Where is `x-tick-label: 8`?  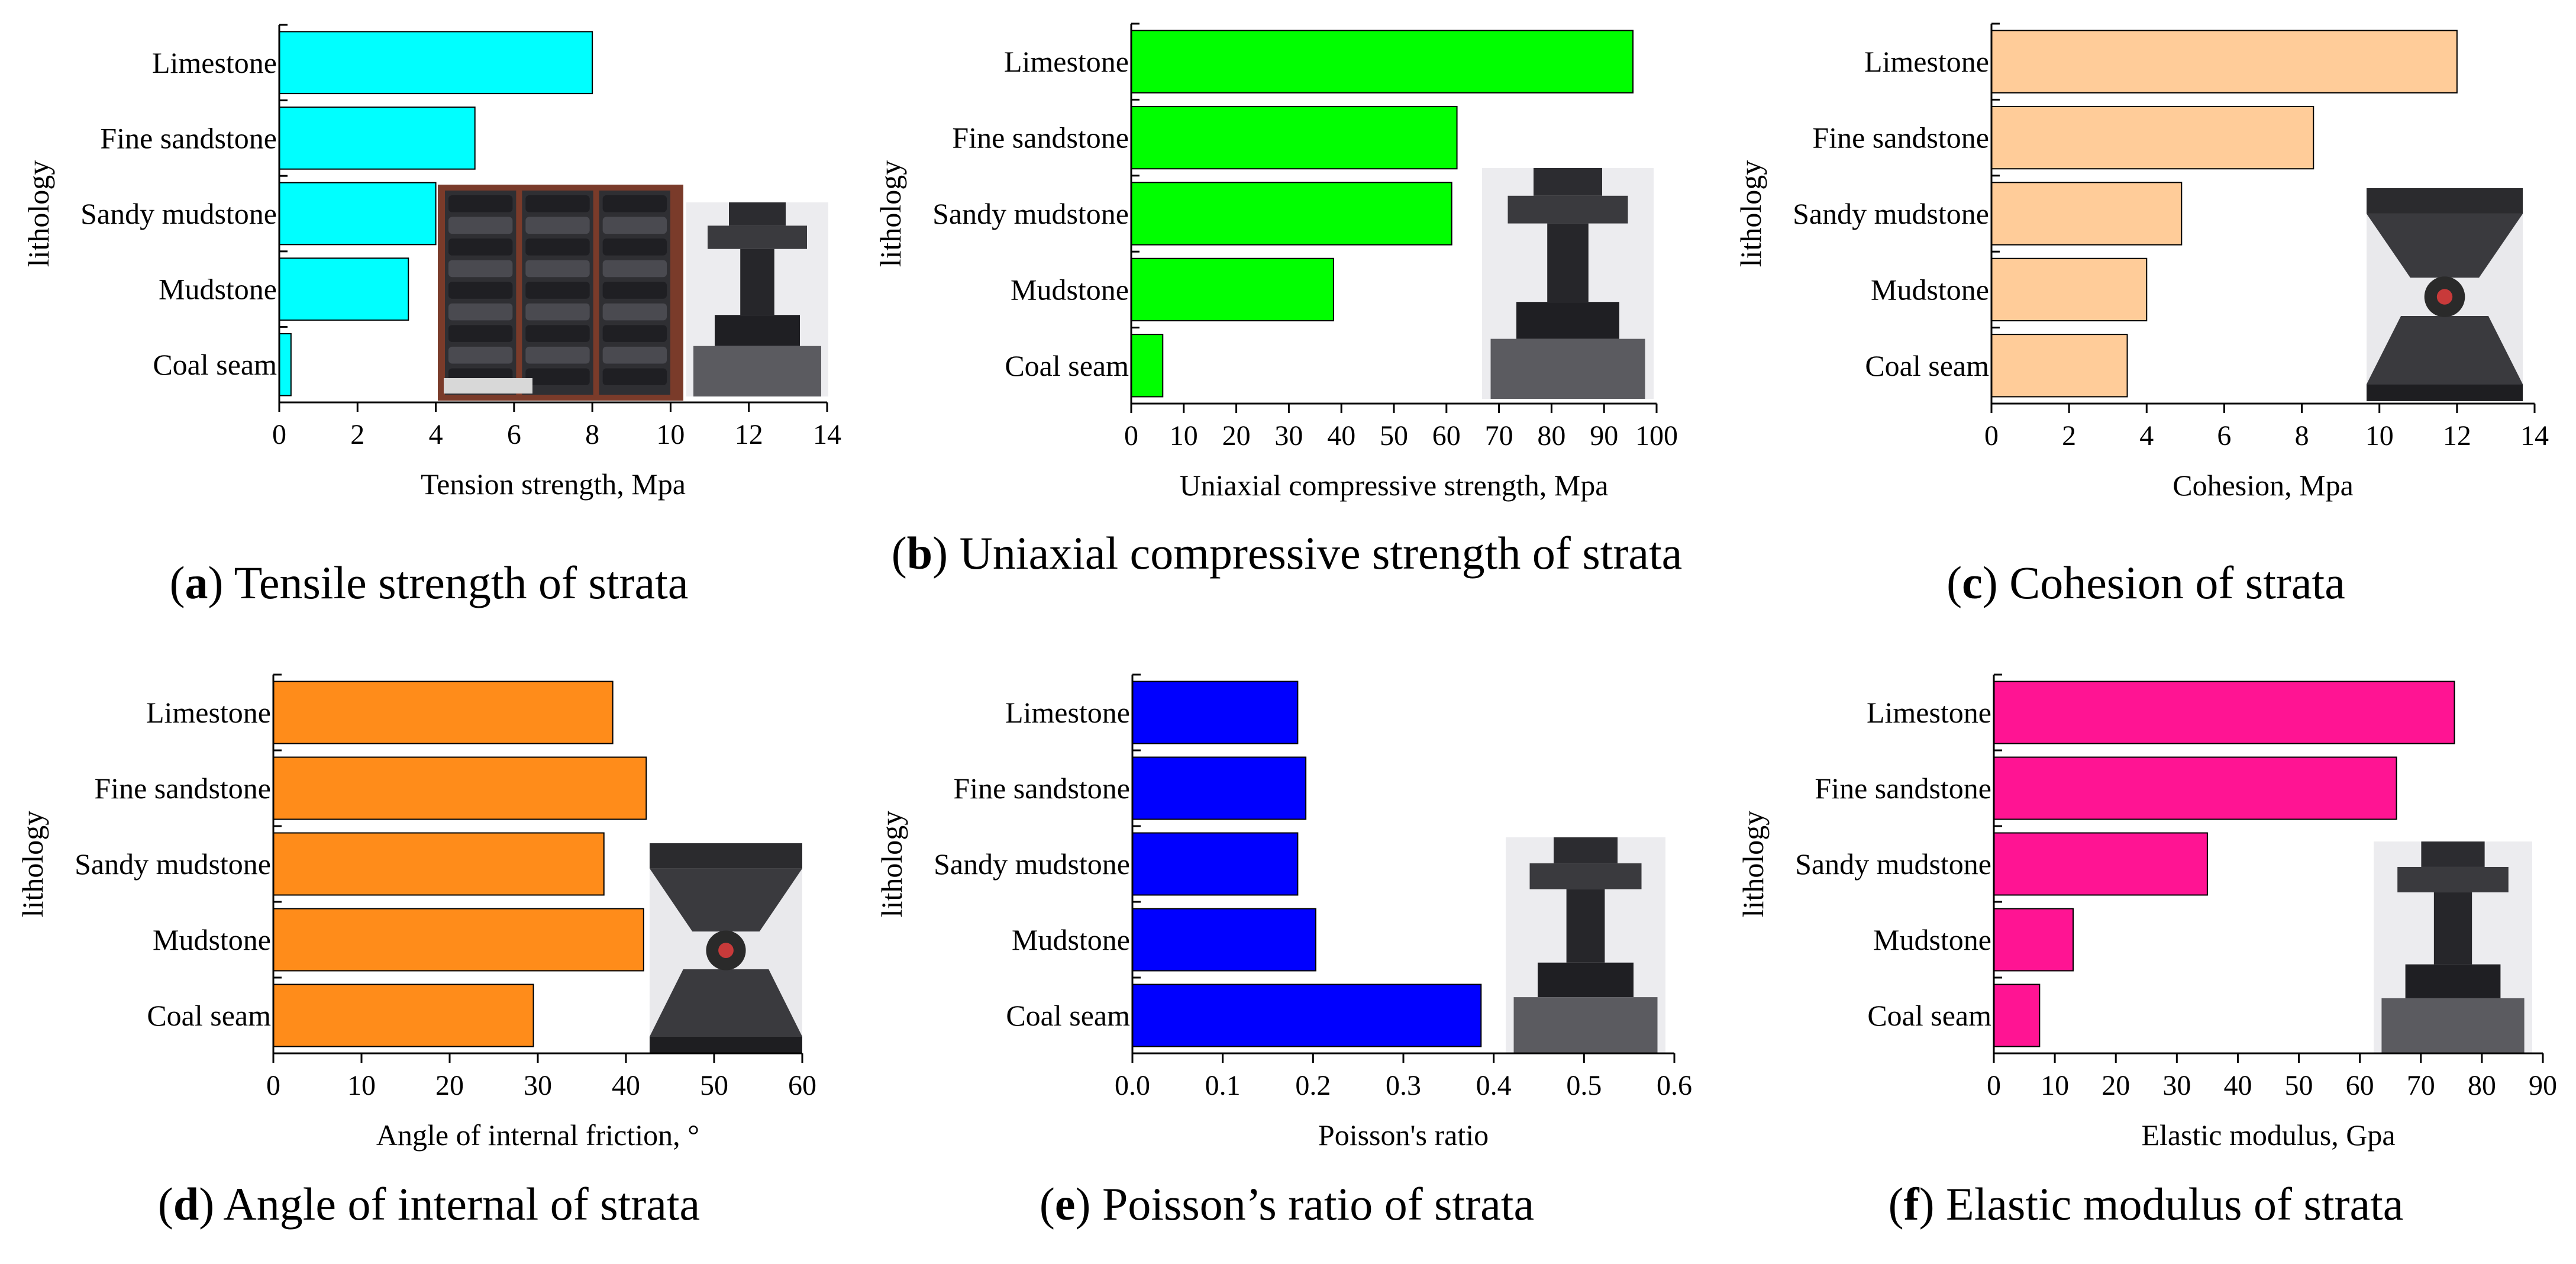
x-tick-label: 8 is located at coordinates (2302, 436).